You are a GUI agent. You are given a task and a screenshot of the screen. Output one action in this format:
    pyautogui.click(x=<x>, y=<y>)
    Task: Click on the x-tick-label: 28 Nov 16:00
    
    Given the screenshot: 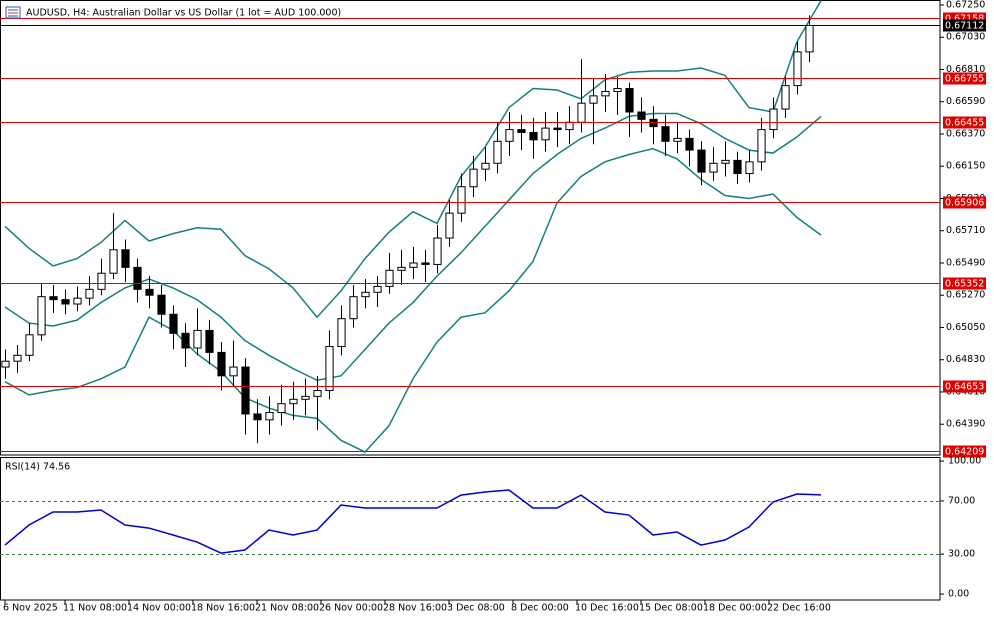 What is the action you would take?
    pyautogui.click(x=415, y=608)
    